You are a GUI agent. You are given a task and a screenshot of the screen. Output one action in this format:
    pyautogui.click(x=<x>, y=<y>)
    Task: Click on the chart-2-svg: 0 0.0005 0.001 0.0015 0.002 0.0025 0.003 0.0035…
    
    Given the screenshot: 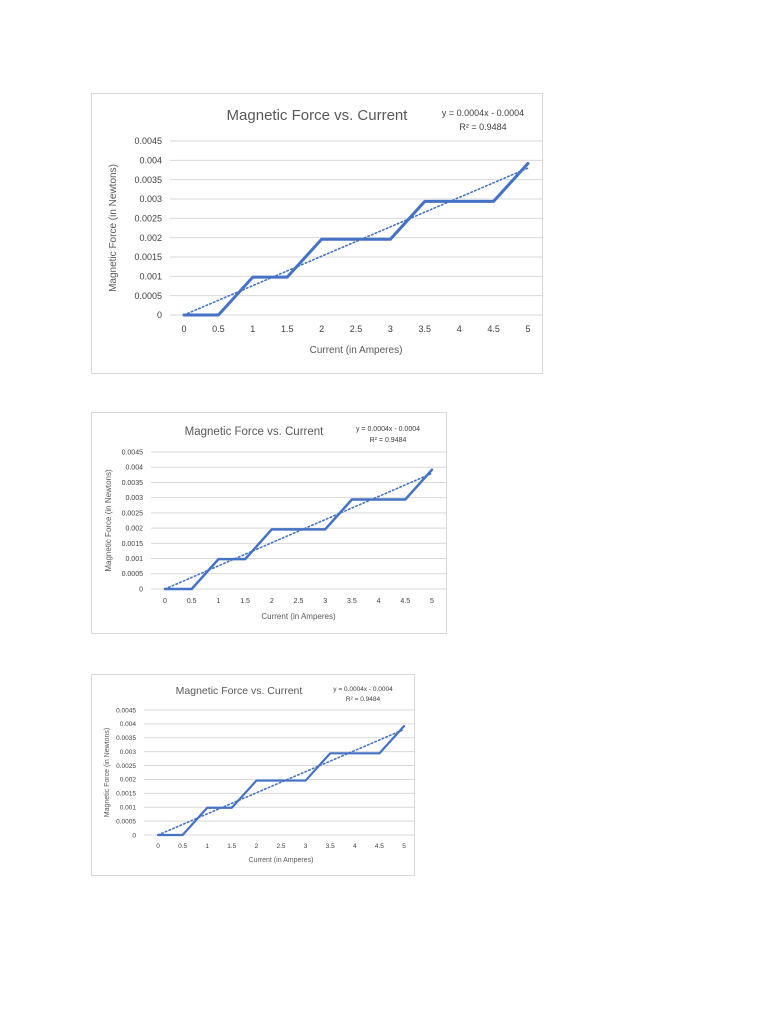 What is the action you would take?
    pyautogui.click(x=275, y=523)
    